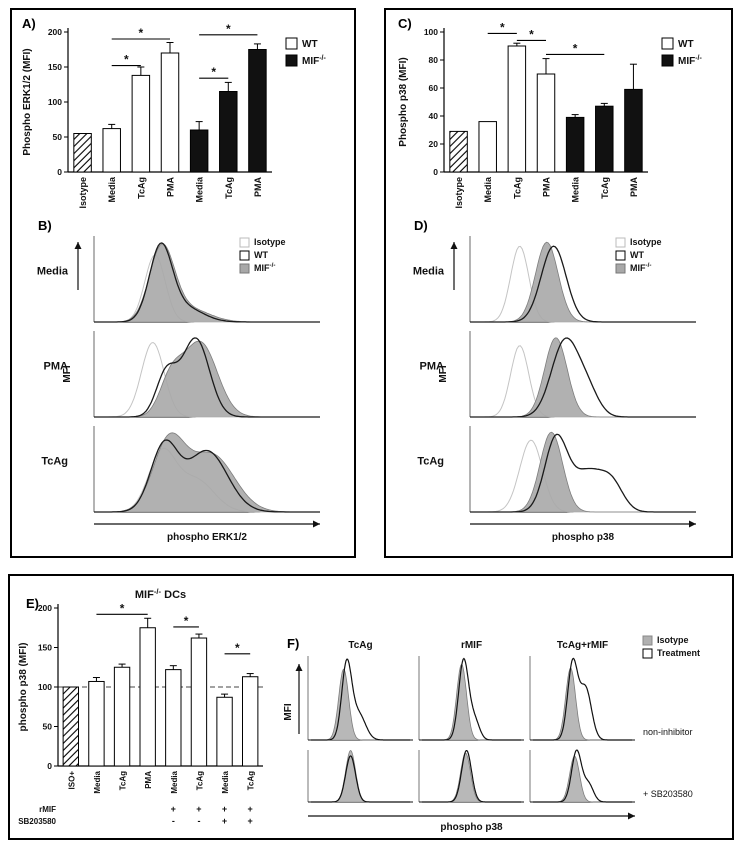 The width and height of the screenshot is (742, 850). What do you see at coordinates (582, 645) in the screenshot?
I see `svg-text: TcAg+rMIF` at bounding box center [582, 645].